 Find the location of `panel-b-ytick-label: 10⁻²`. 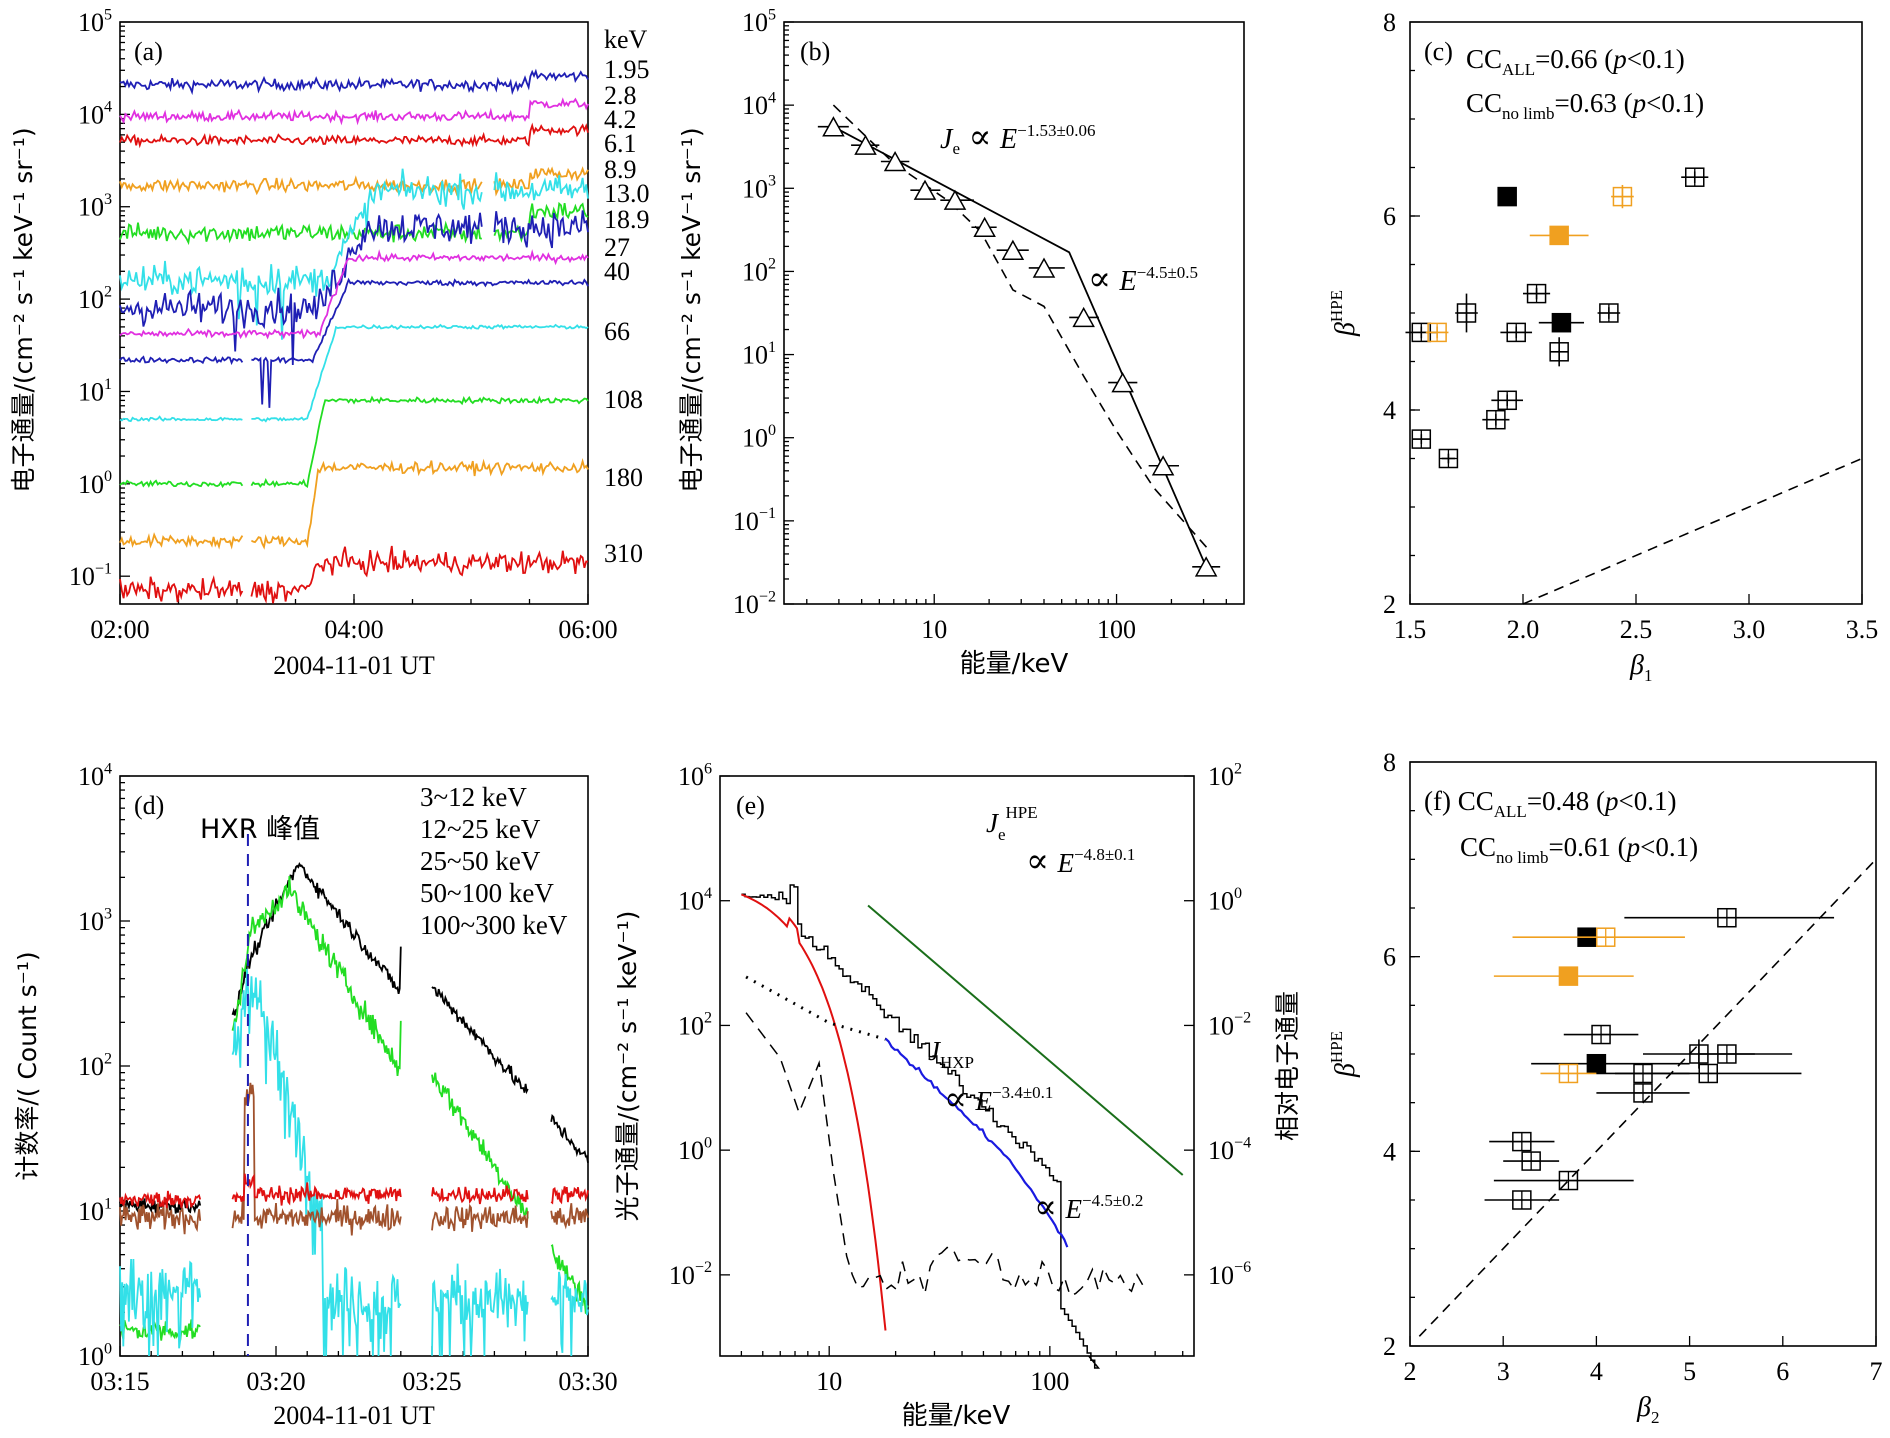

panel-b-ytick-label: 10⁻² is located at coordinates (754, 603).